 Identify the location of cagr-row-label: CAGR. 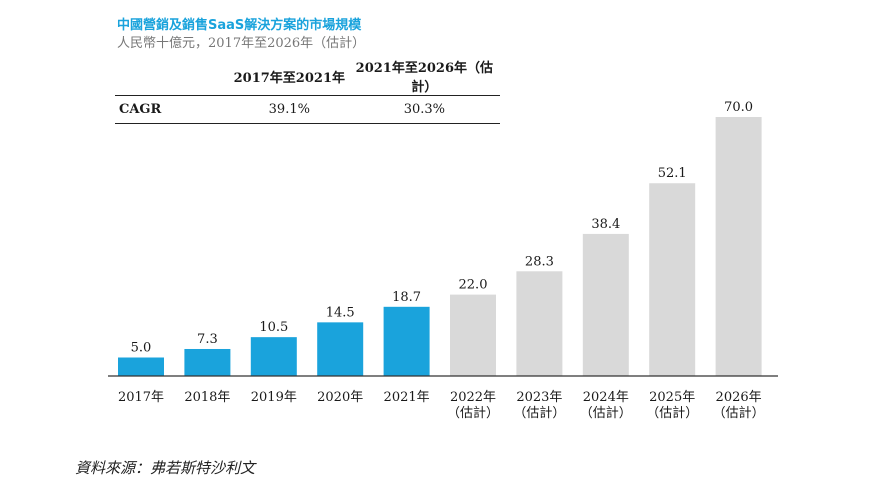
(172, 109).